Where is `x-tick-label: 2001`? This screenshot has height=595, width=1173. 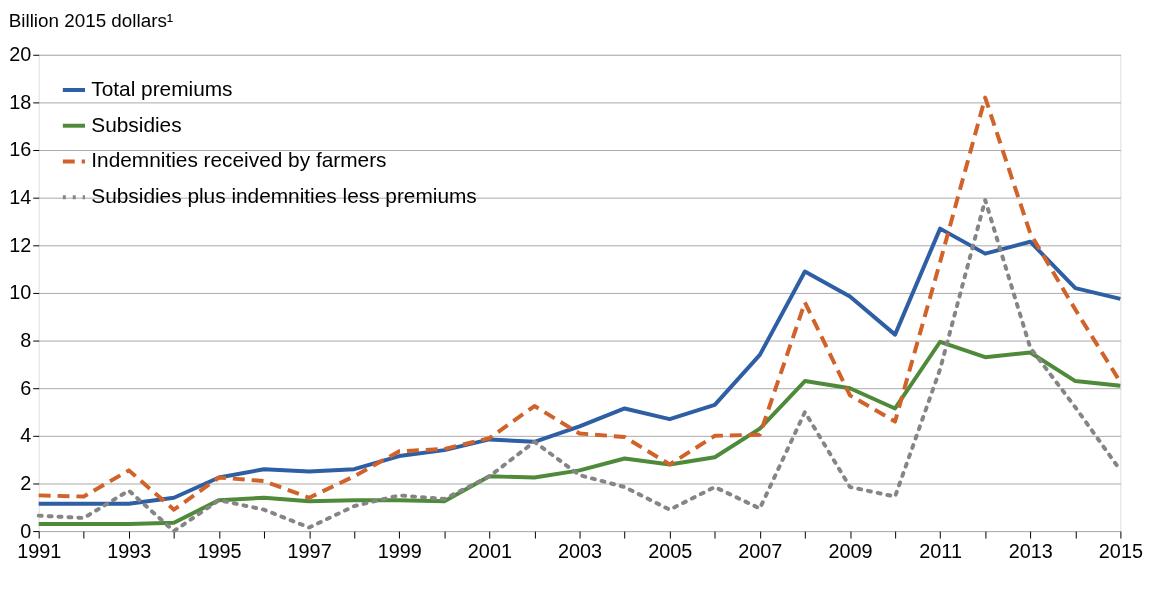 x-tick-label: 2001 is located at coordinates (489, 551).